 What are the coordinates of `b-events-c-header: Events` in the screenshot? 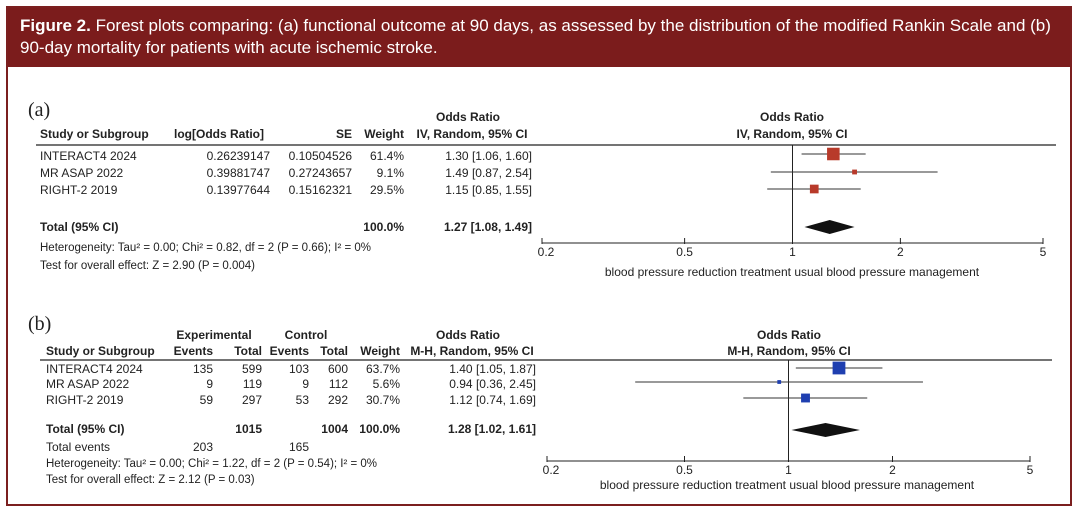 It's located at (290, 351).